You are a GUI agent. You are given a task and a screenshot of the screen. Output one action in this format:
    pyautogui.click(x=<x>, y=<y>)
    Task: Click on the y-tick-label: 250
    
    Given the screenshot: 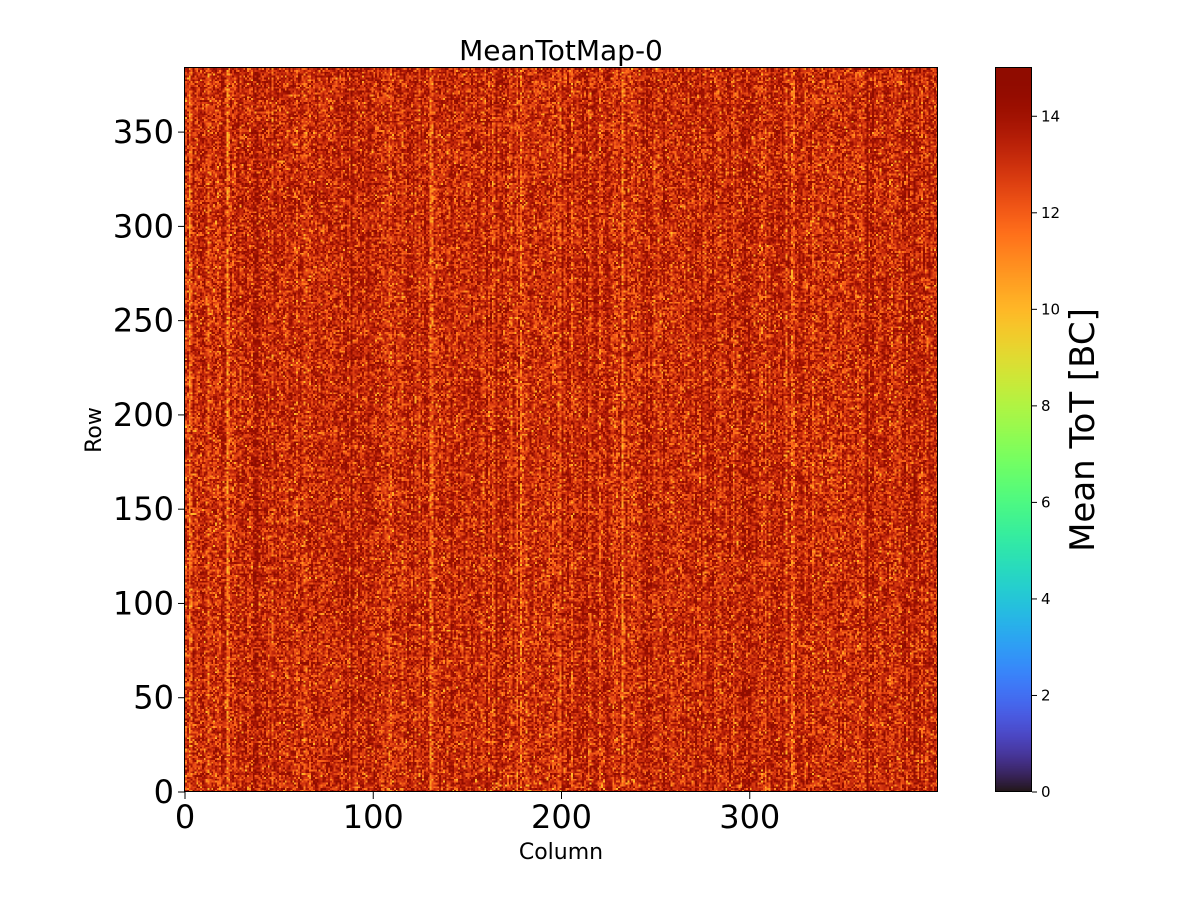 What is the action you would take?
    pyautogui.click(x=143, y=321)
    